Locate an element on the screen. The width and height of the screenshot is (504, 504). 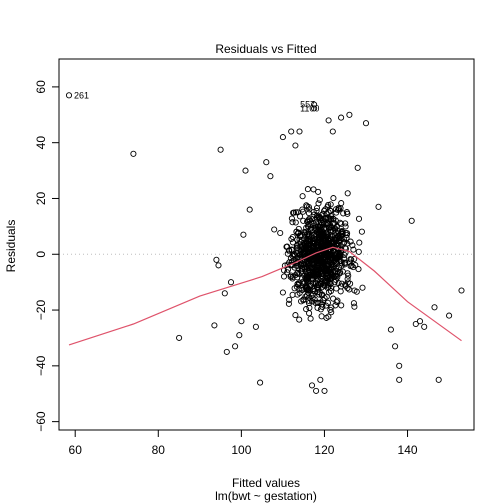
x-tick-label: 60 is located at coordinates (76, 450).